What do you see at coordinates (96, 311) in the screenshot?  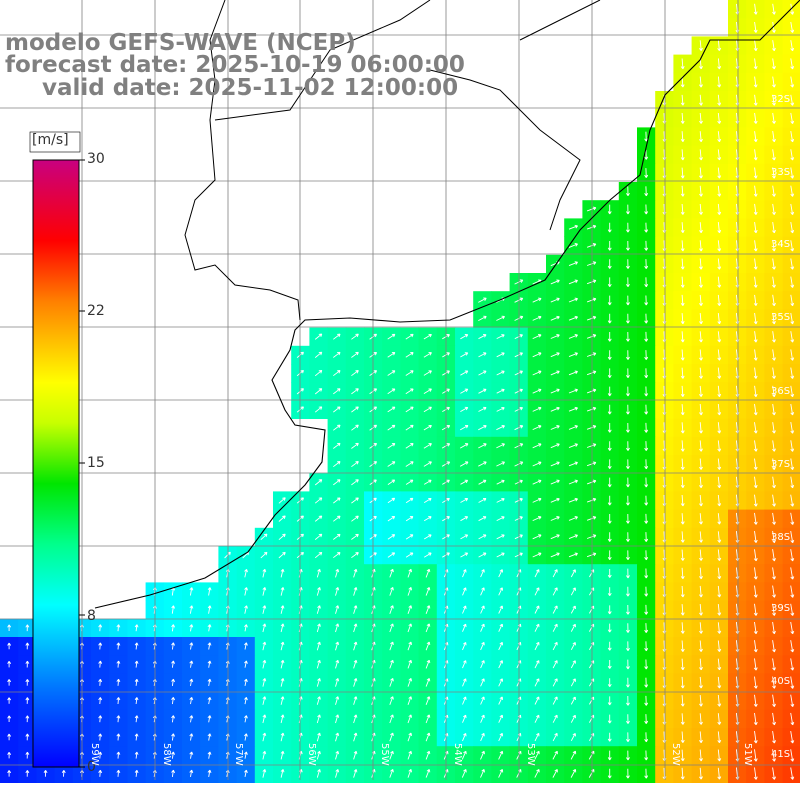 I see `colorbar-label-22: 22` at bounding box center [96, 311].